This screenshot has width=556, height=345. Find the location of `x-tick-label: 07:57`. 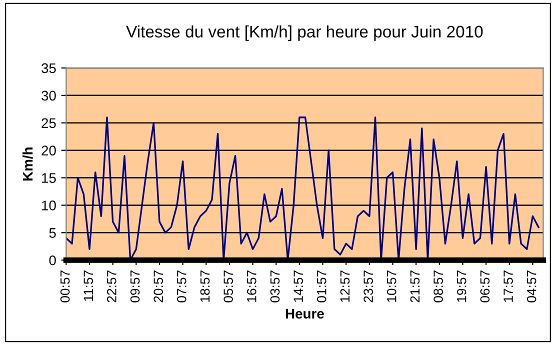

x-tick-label: 07:57 is located at coordinates (181, 286).